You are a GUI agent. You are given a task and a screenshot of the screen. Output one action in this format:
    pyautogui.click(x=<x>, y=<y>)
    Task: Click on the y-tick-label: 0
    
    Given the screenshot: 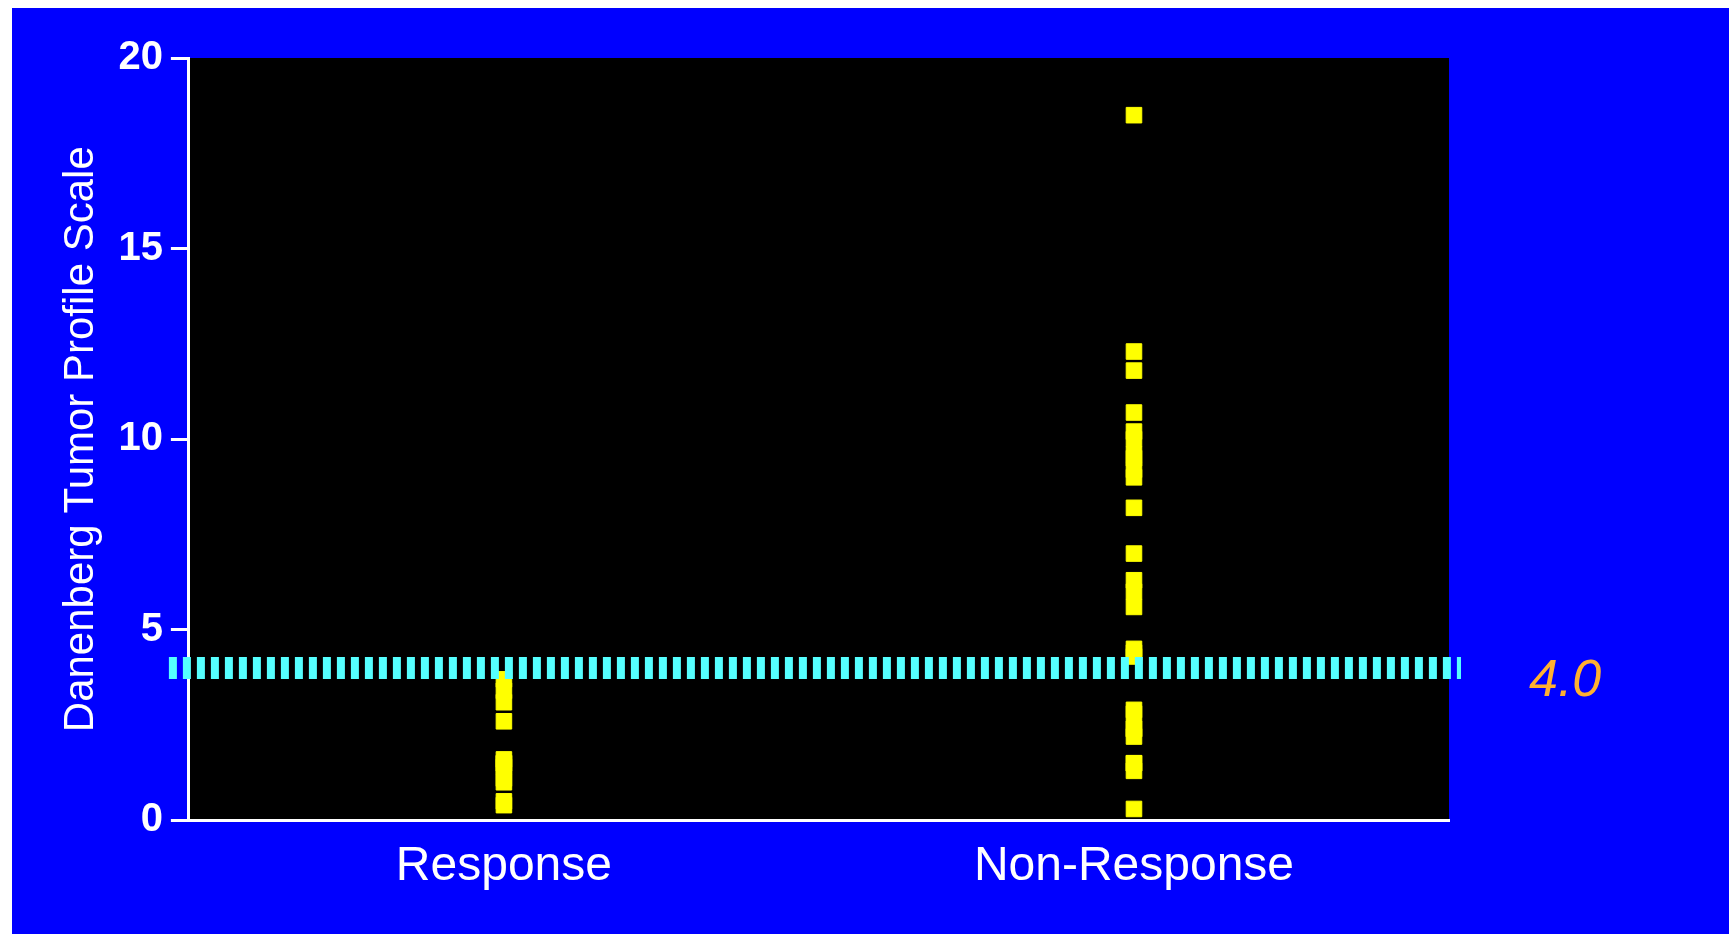 What is the action you would take?
    pyautogui.click(x=151, y=817)
    